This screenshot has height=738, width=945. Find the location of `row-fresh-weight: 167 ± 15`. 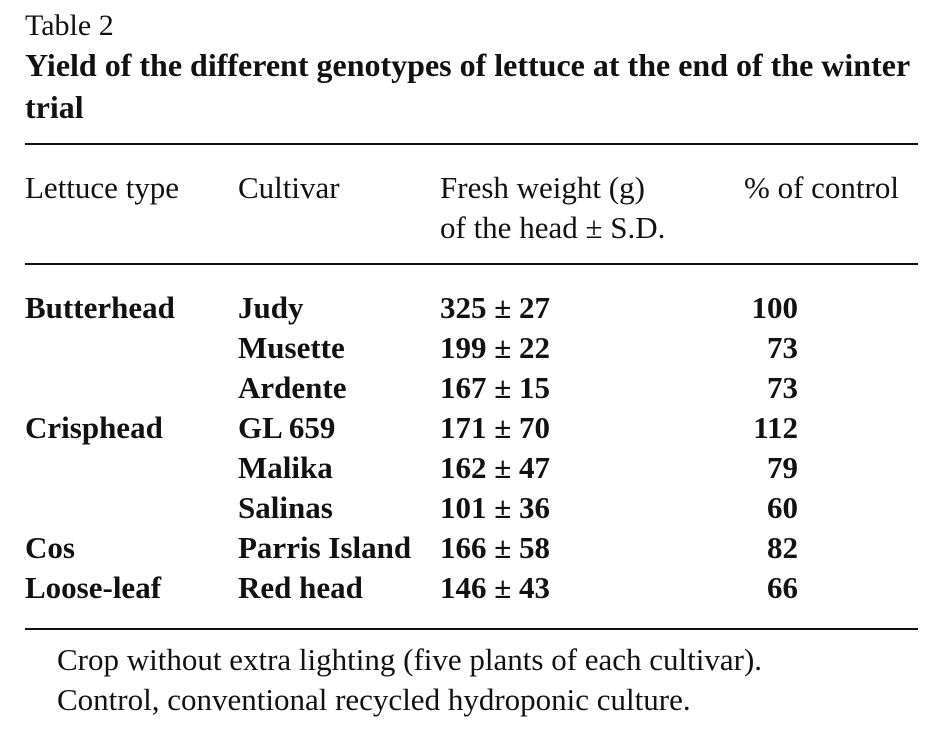

row-fresh-weight: 167 ± 15 is located at coordinates (495, 387).